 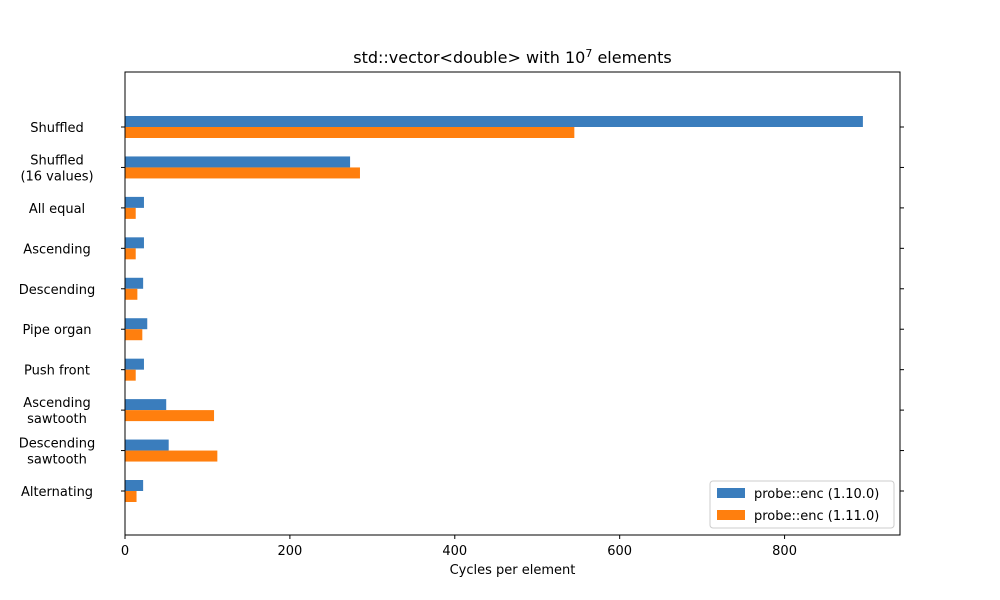 I want to click on legend-label: probe::enc (1.10.0), so click(x=816, y=494).